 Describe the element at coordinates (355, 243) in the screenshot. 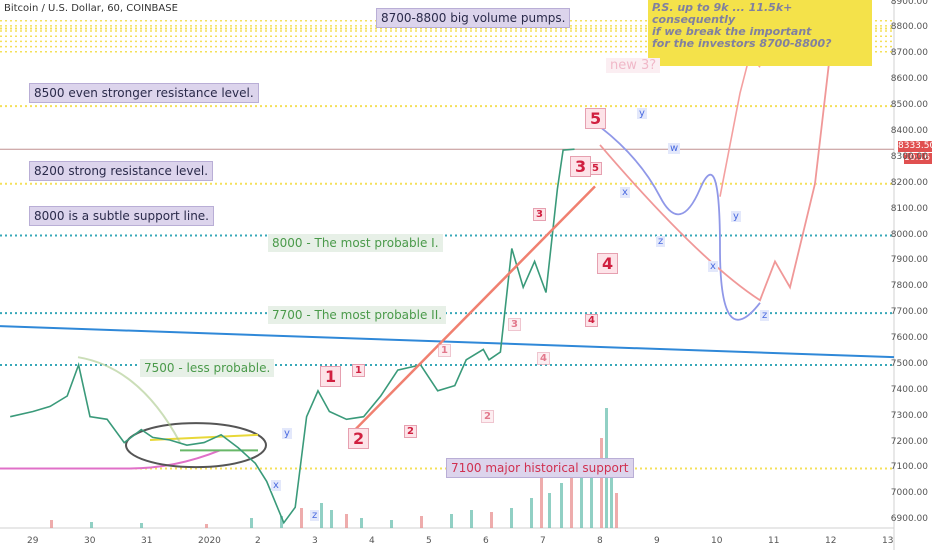

I see `note-8000-probable: 8000 - The most probable I.` at that location.